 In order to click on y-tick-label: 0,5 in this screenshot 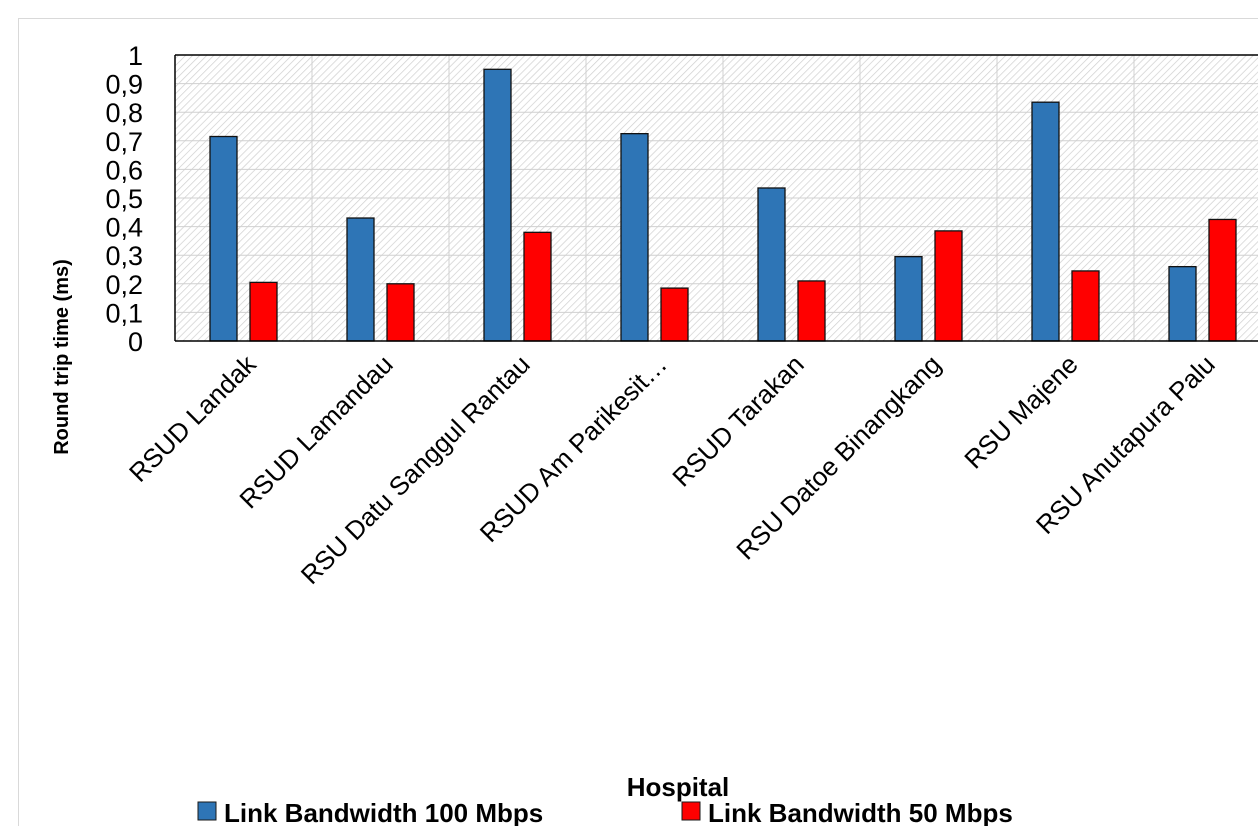, I will do `click(124, 199)`.